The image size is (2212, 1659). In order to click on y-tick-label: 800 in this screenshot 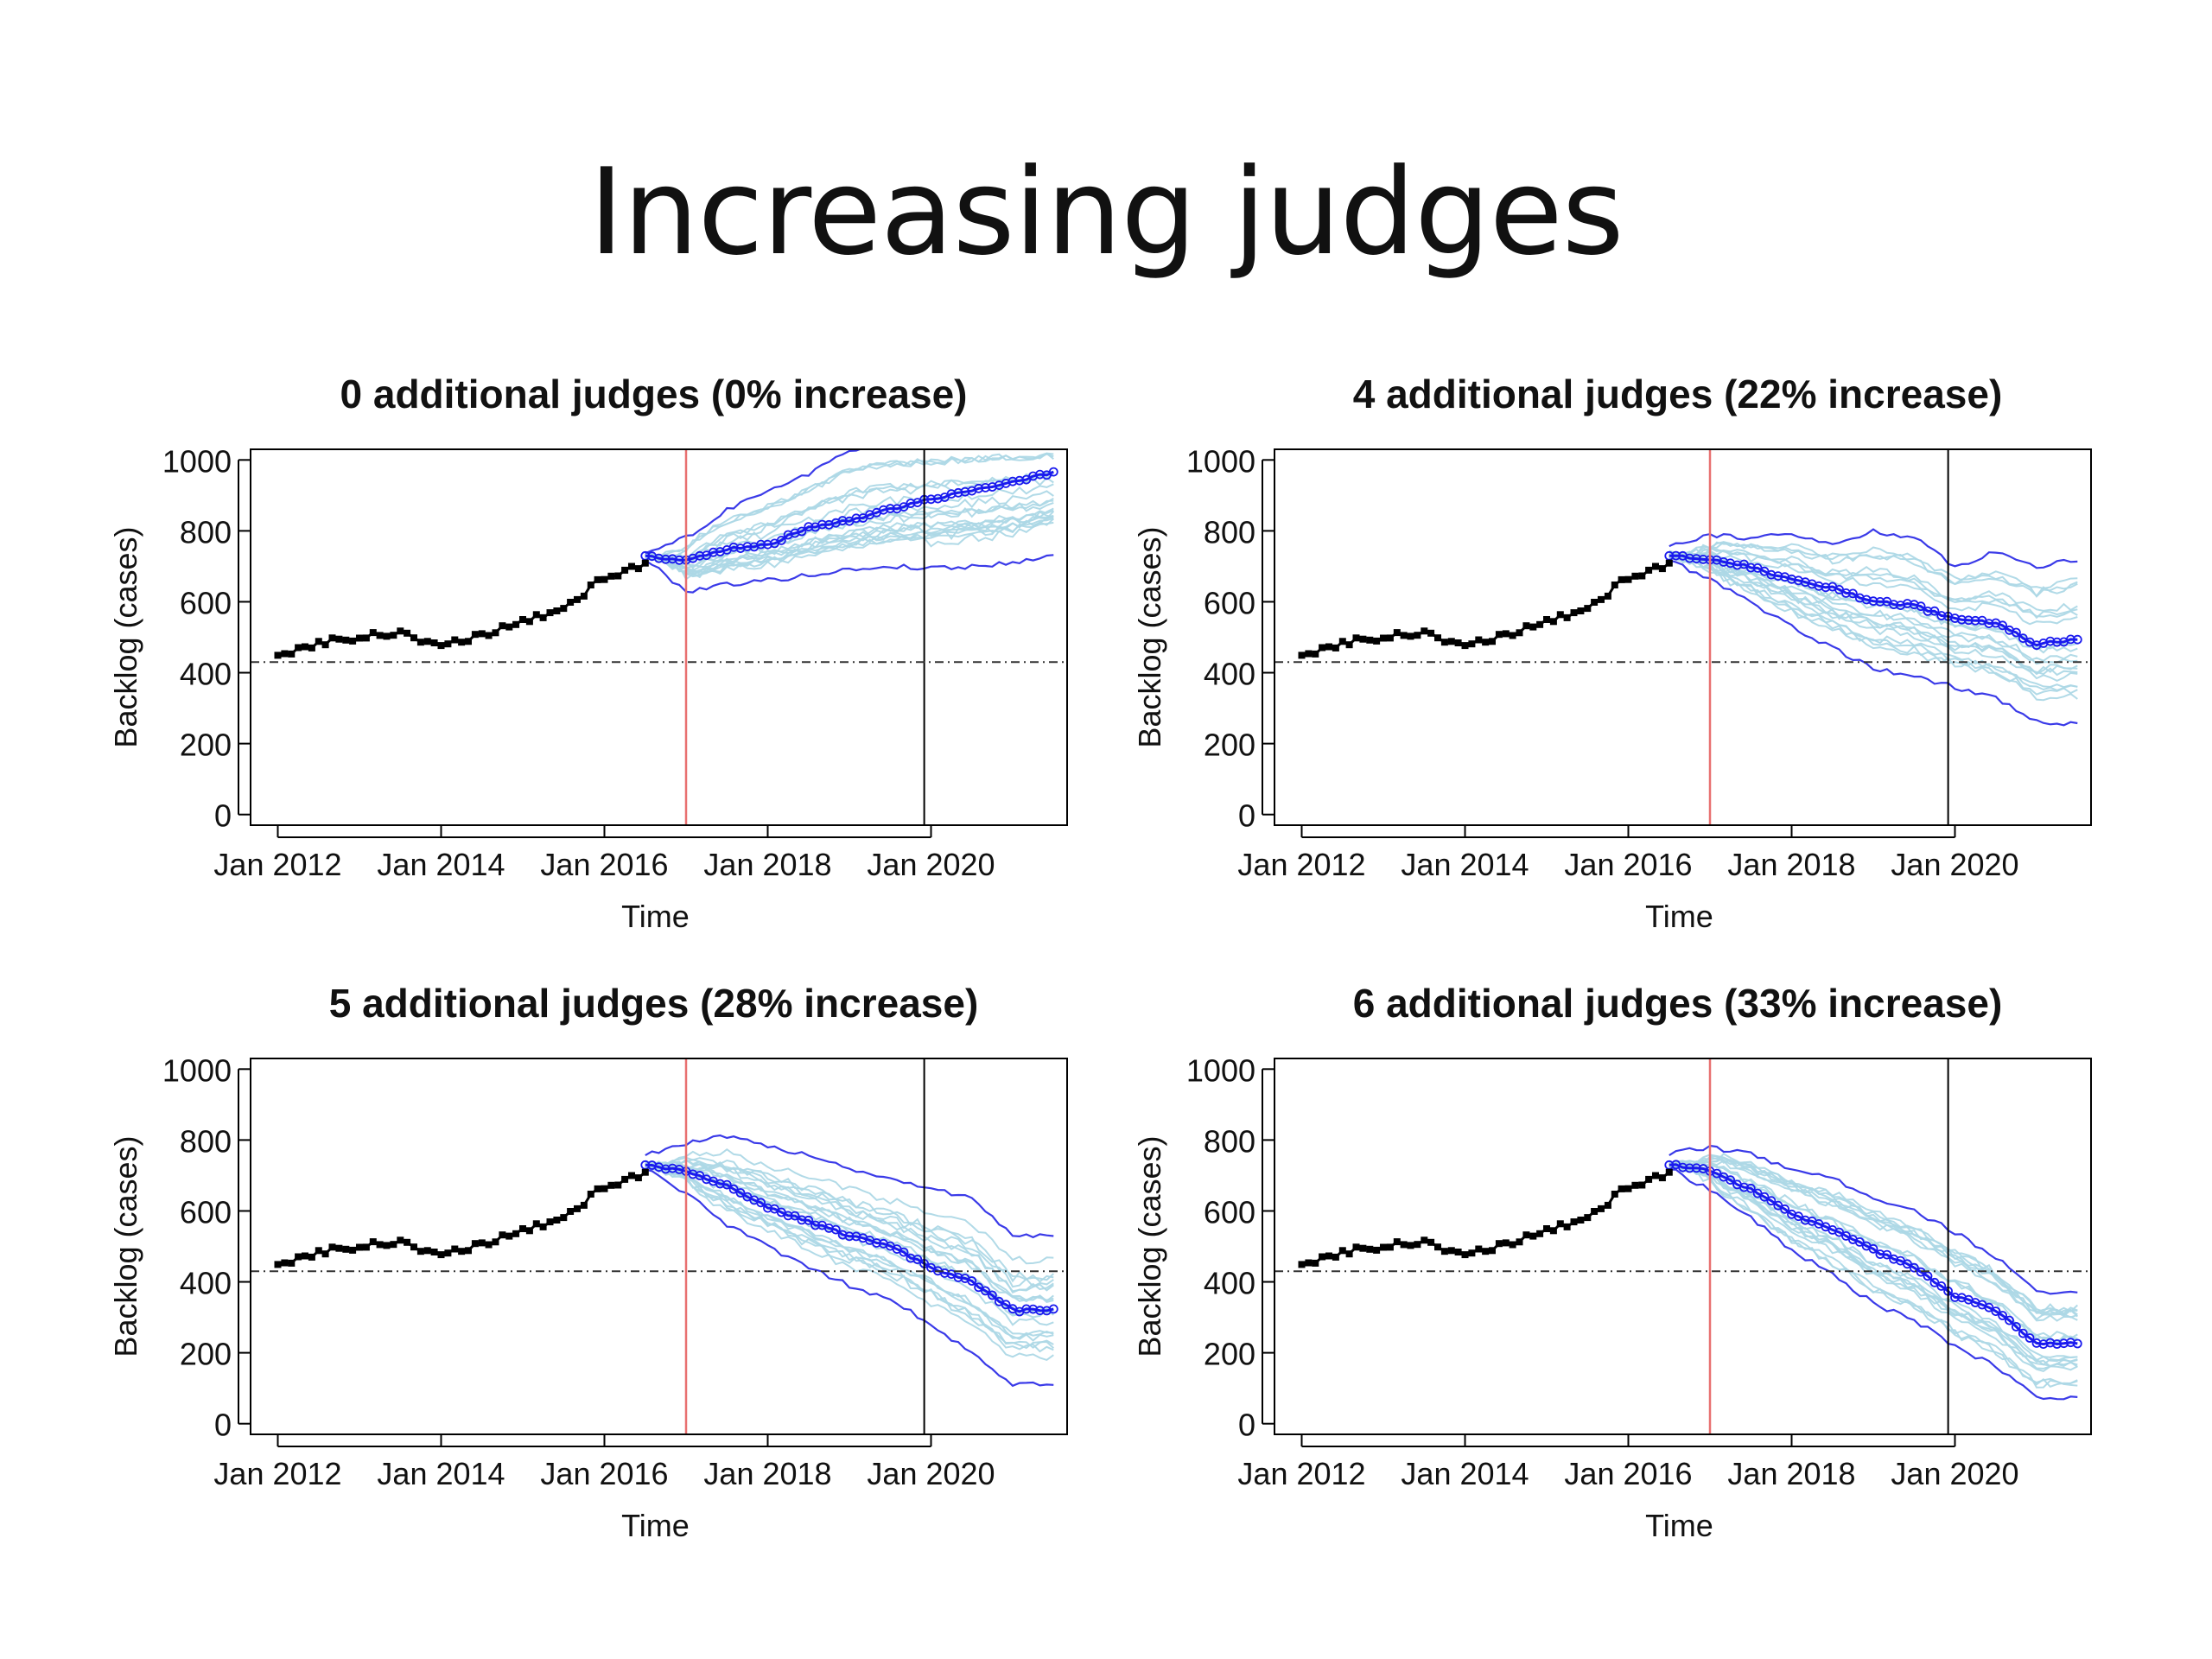, I will do `click(1229, 1141)`.